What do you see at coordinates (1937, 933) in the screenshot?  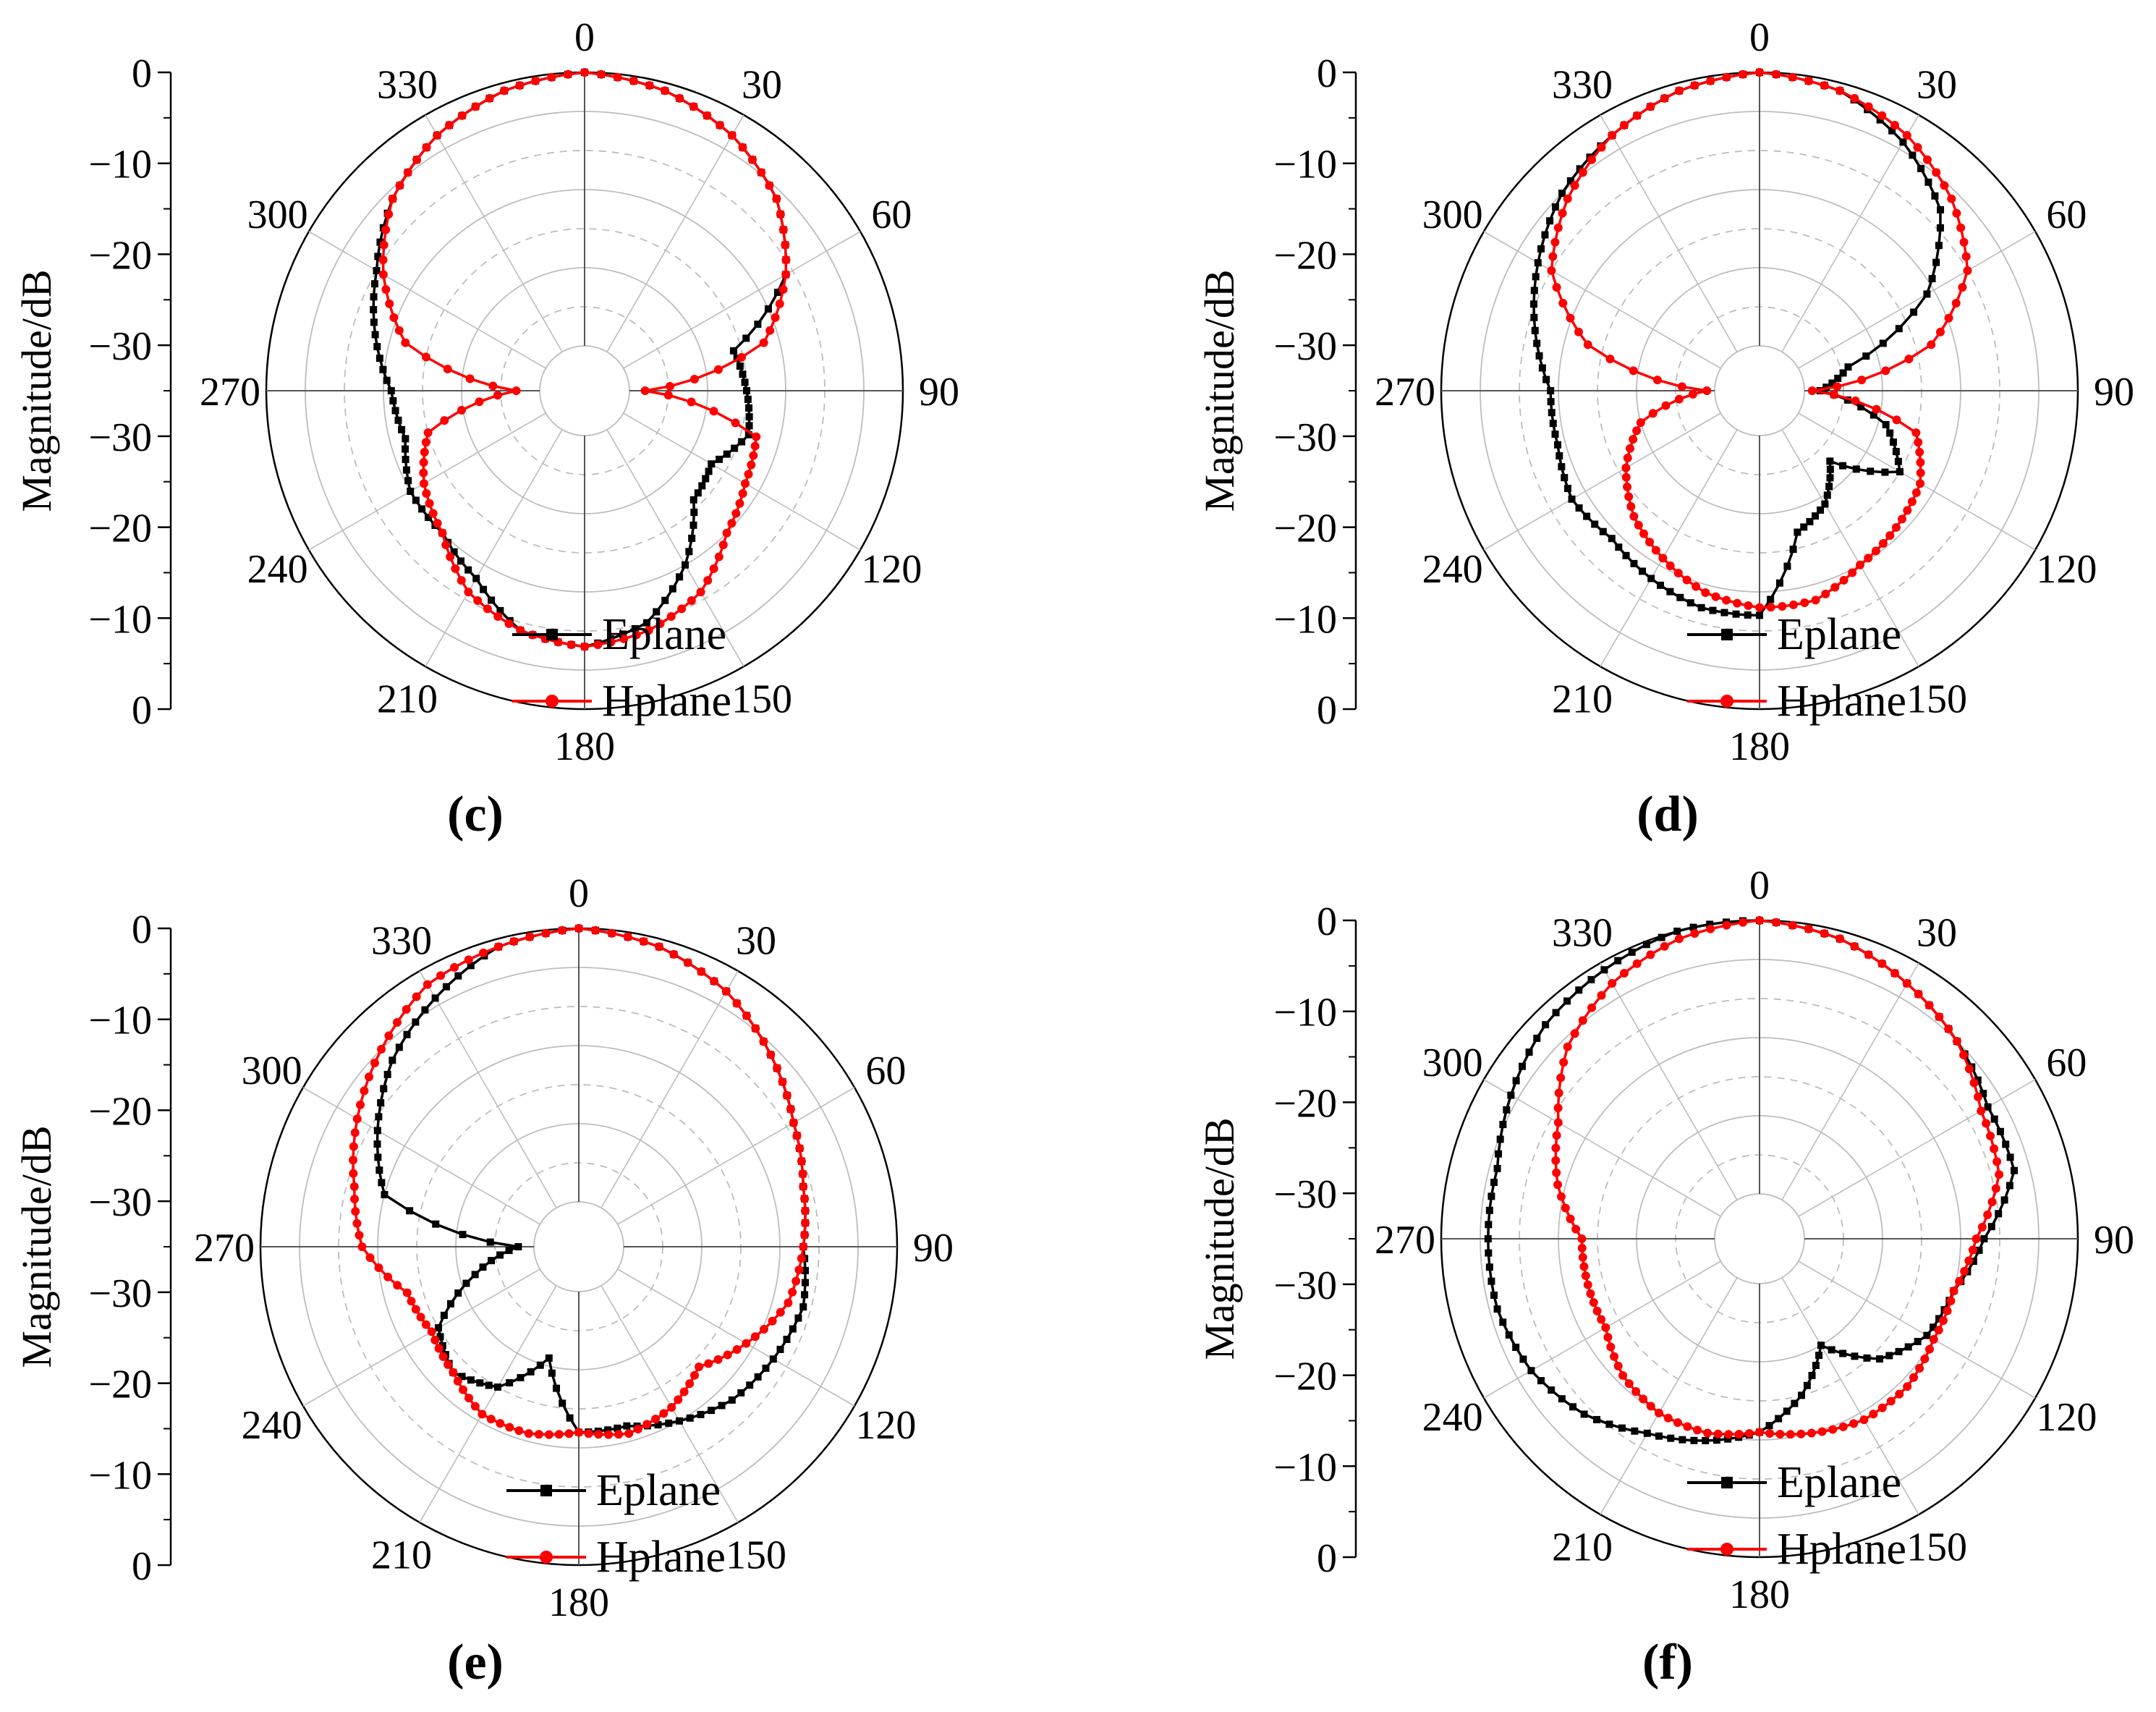 I see `angle-tick-label: 30` at bounding box center [1937, 933].